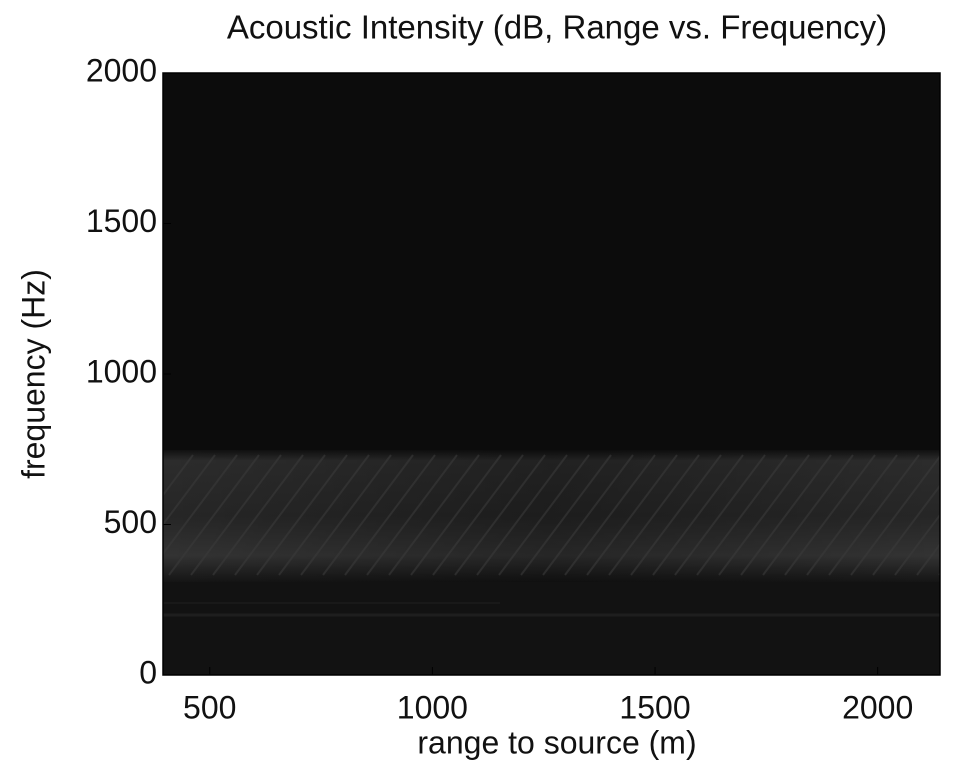 This screenshot has height=769, width=973. I want to click on y-tick-label: 500, so click(130, 522).